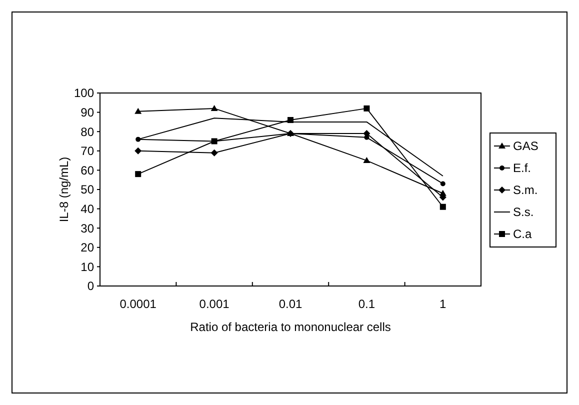  What do you see at coordinates (525, 146) in the screenshot?
I see `legend-label: GAS` at bounding box center [525, 146].